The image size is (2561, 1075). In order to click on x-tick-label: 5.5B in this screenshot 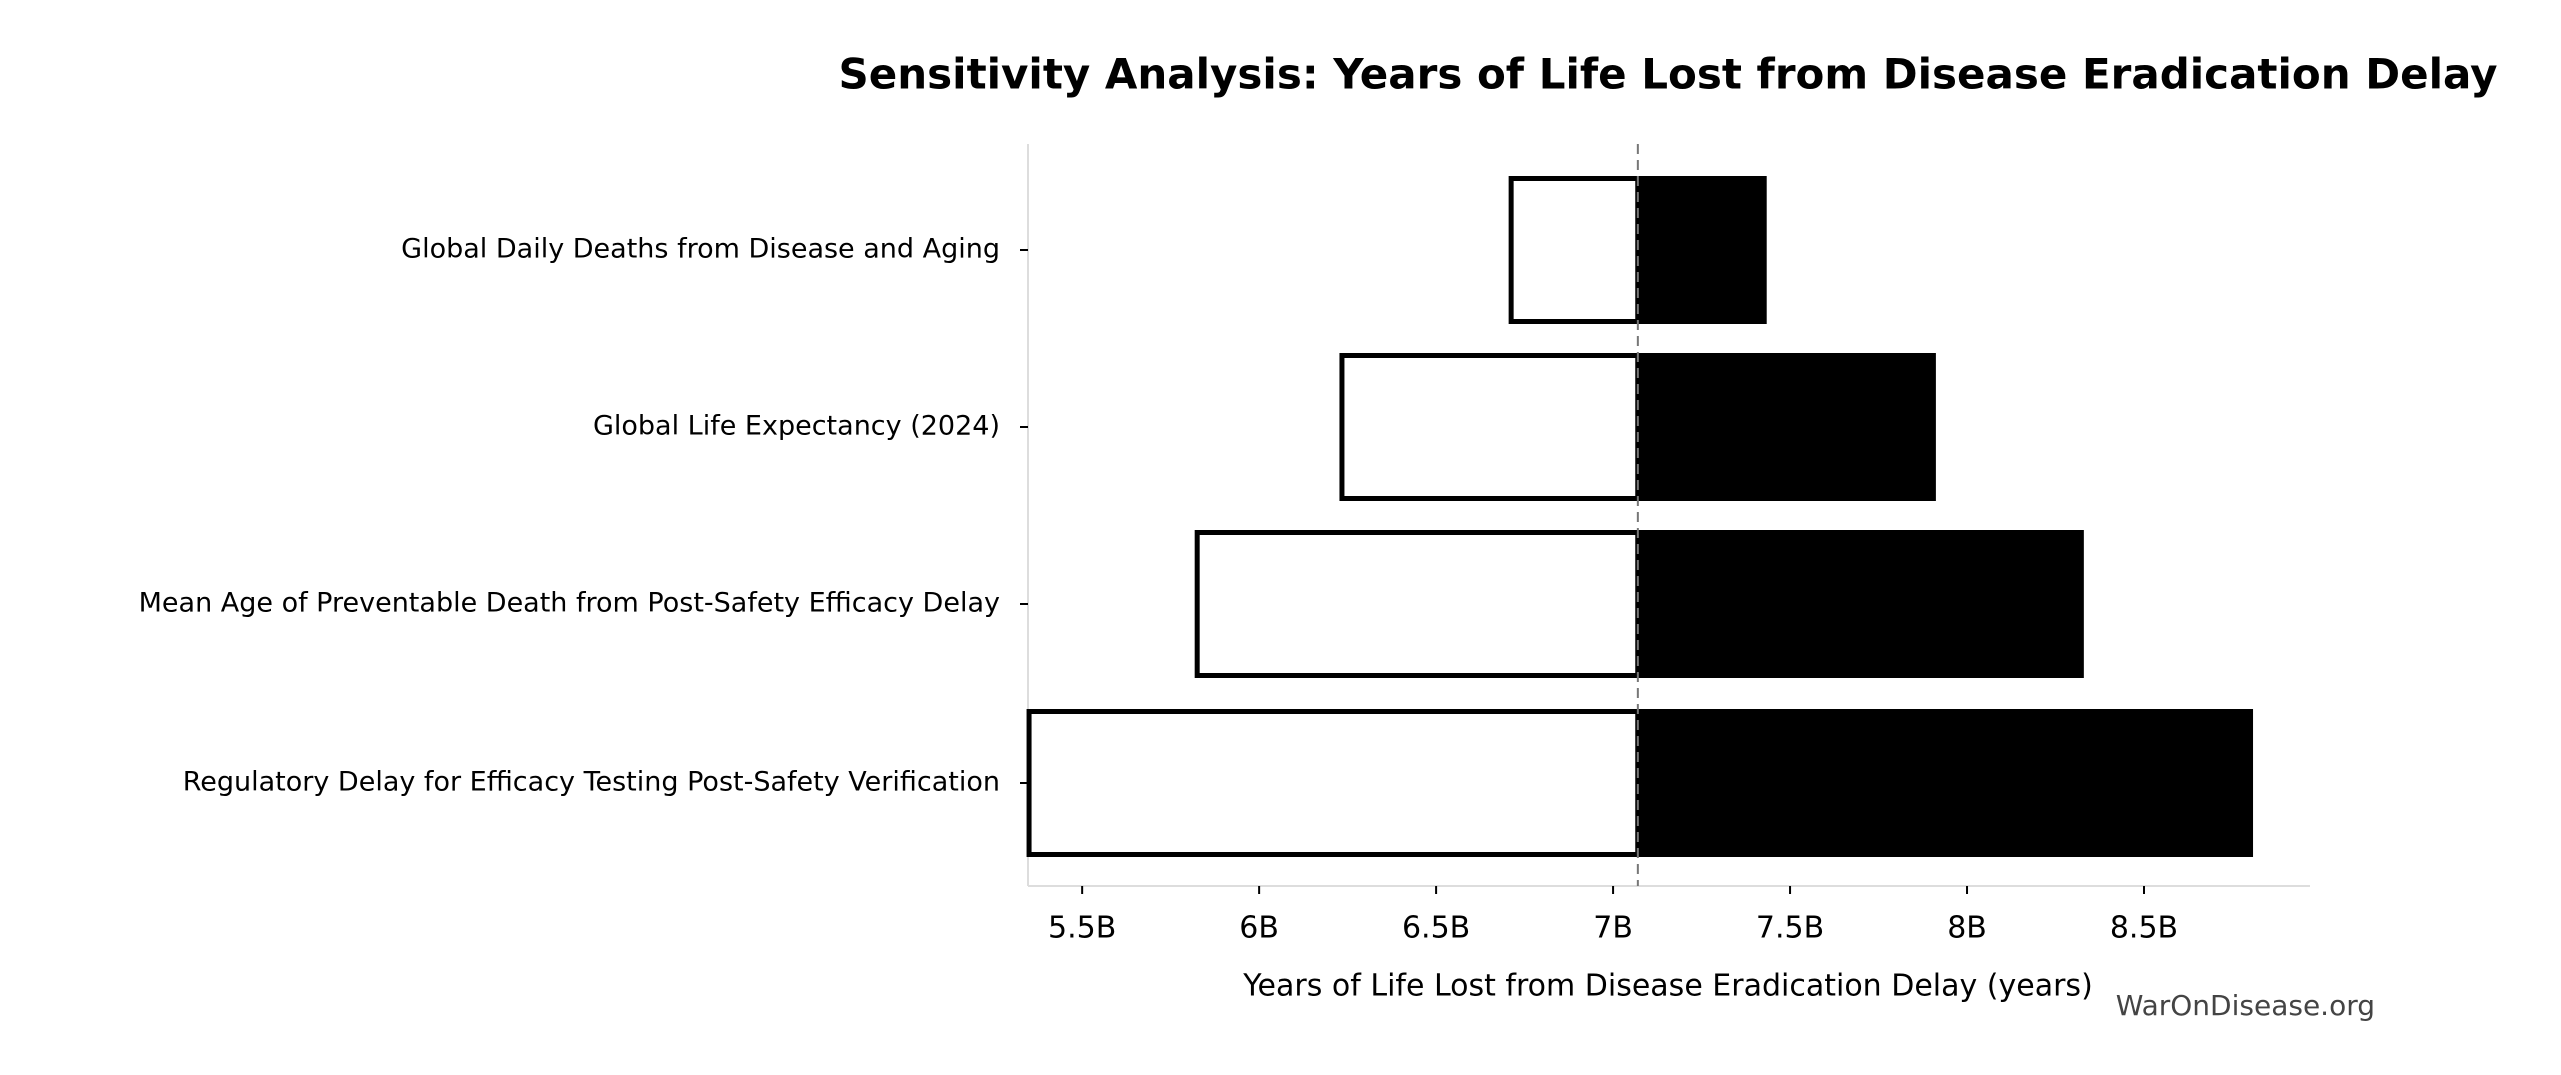, I will do `click(1082, 928)`.